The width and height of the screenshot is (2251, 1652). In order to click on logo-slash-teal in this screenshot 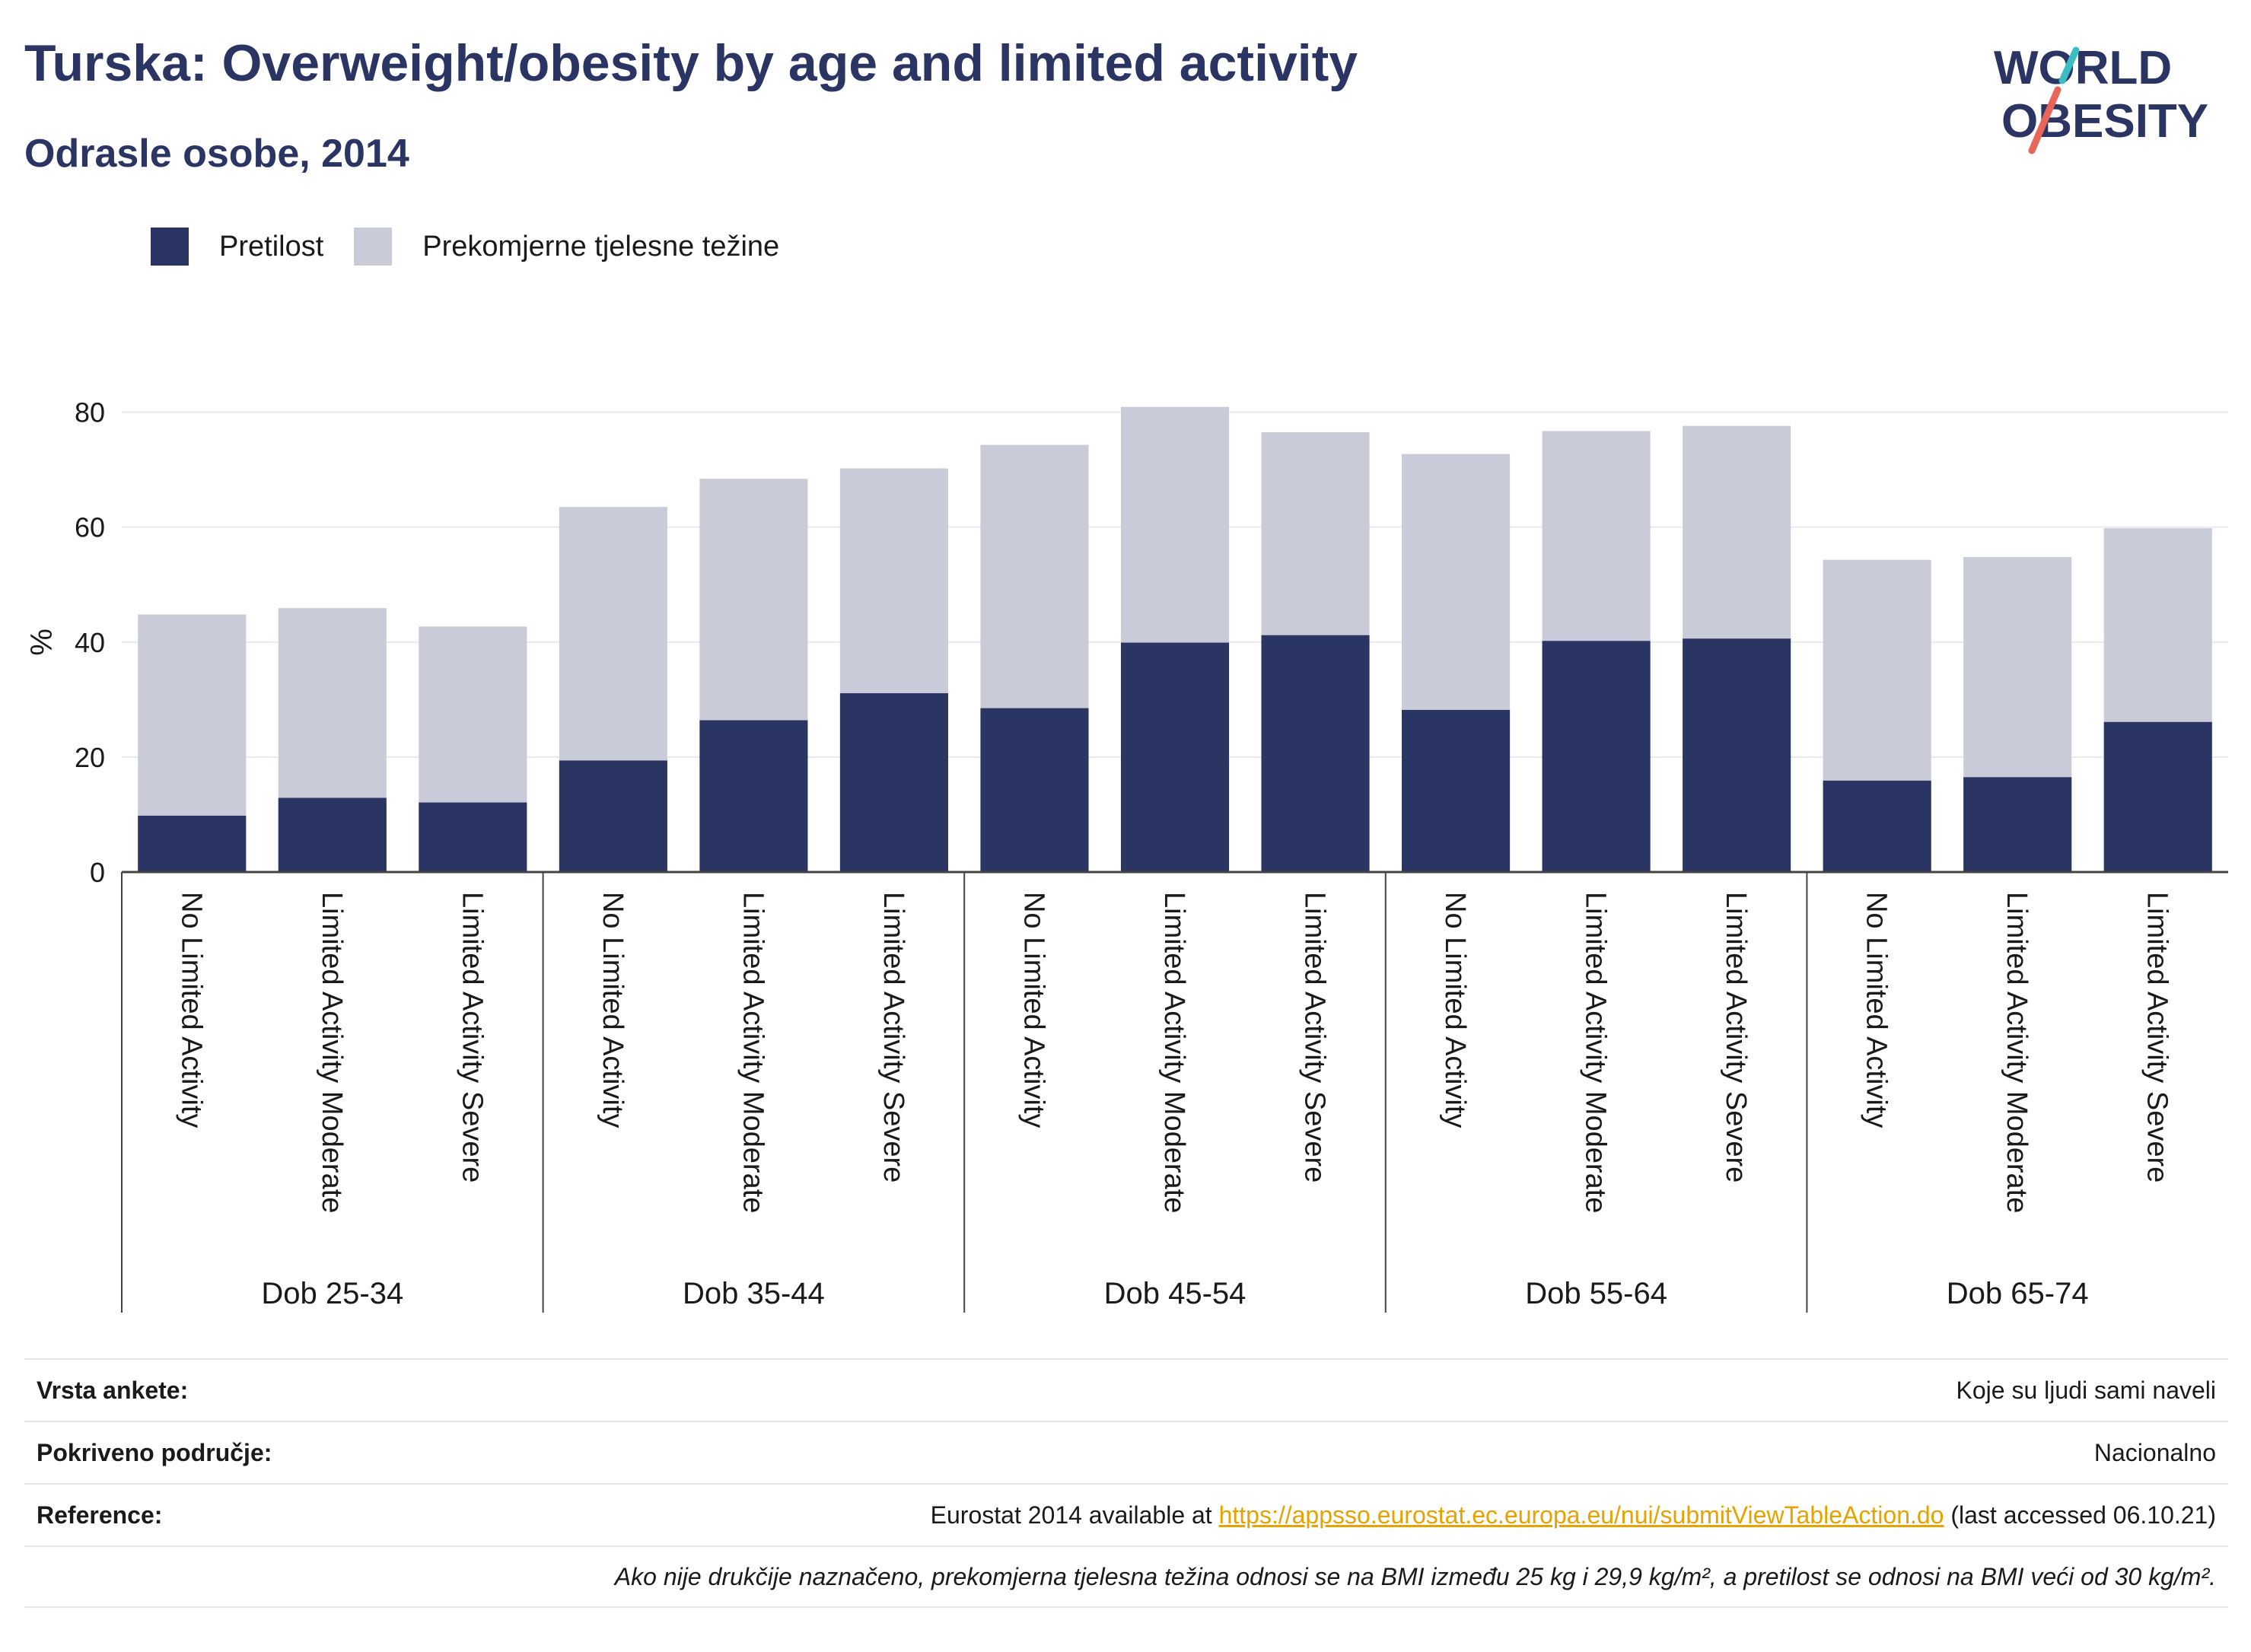, I will do `click(2069, 65)`.